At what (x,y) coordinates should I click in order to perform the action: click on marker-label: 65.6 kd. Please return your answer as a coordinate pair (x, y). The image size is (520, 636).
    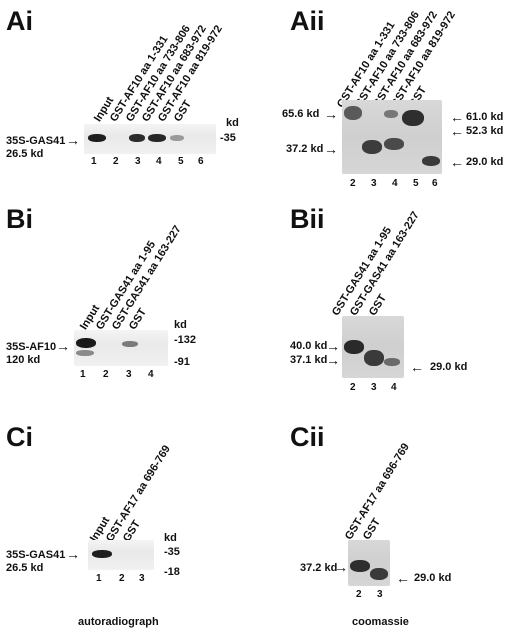
    Looking at the image, I should click on (301, 114).